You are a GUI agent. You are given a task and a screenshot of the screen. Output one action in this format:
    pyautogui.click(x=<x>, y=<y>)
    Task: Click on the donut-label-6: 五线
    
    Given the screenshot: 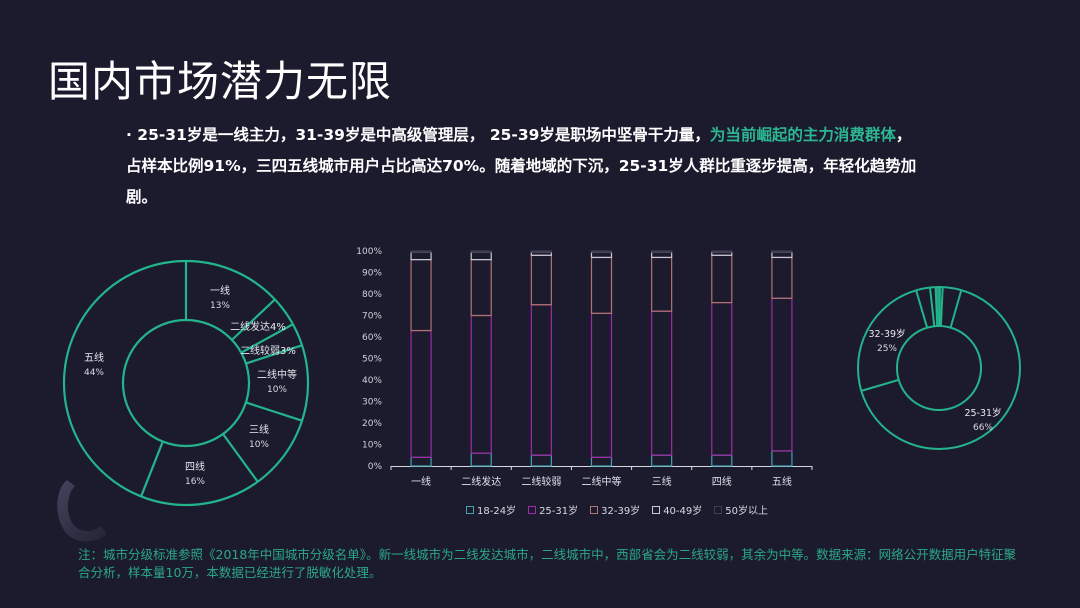 What is the action you would take?
    pyautogui.click(x=94, y=357)
    